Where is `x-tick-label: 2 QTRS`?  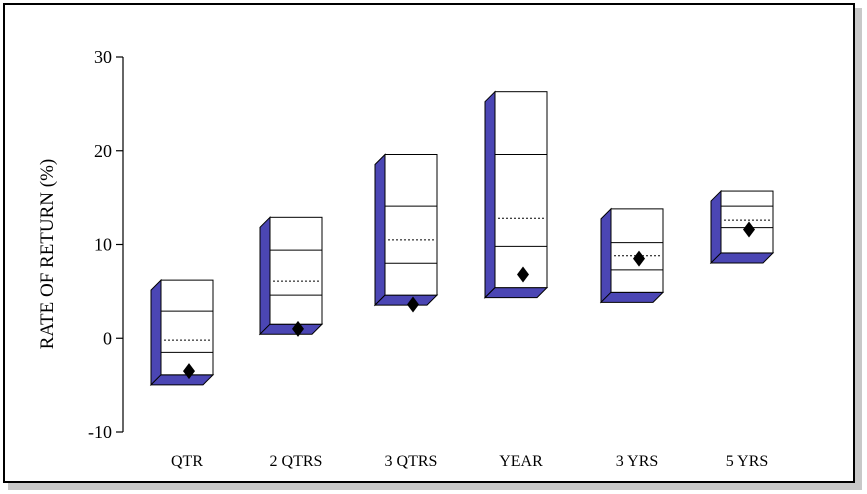
x-tick-label: 2 QTRS is located at coordinates (296, 461).